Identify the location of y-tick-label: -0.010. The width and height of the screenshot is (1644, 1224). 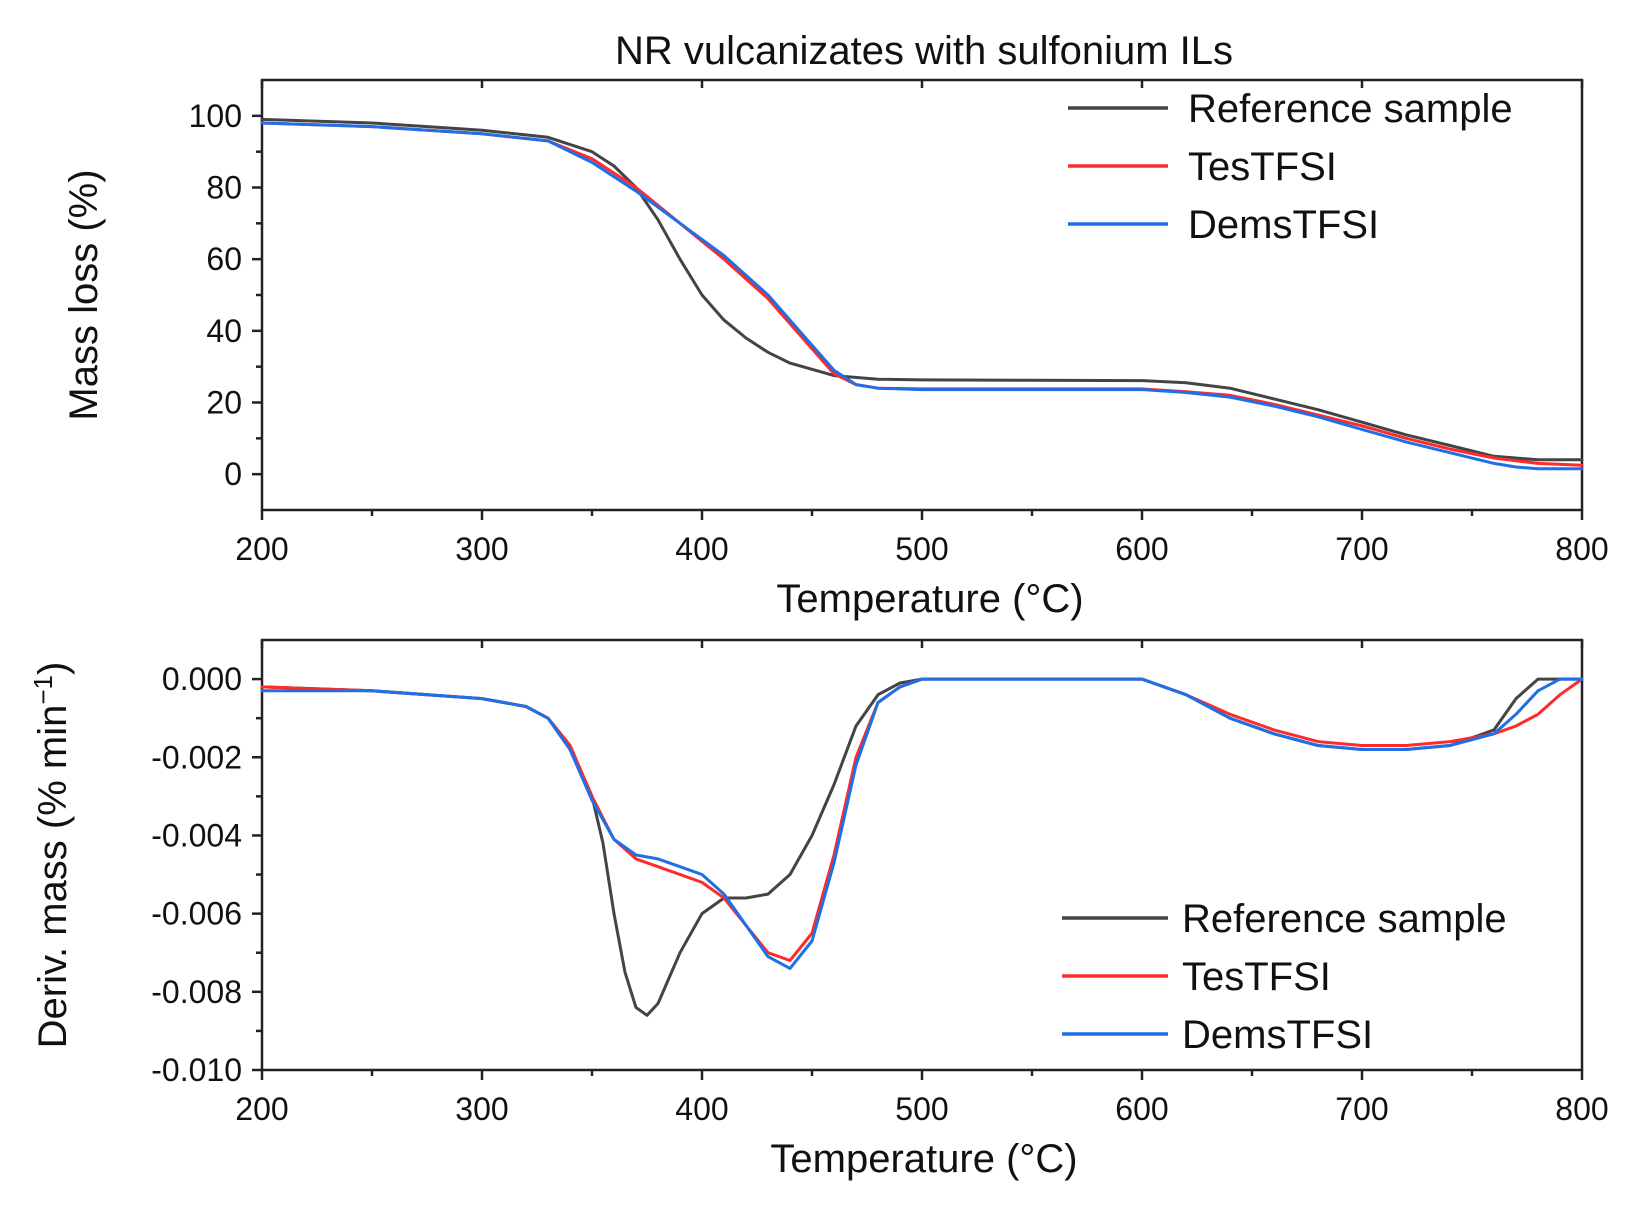
(196, 1070).